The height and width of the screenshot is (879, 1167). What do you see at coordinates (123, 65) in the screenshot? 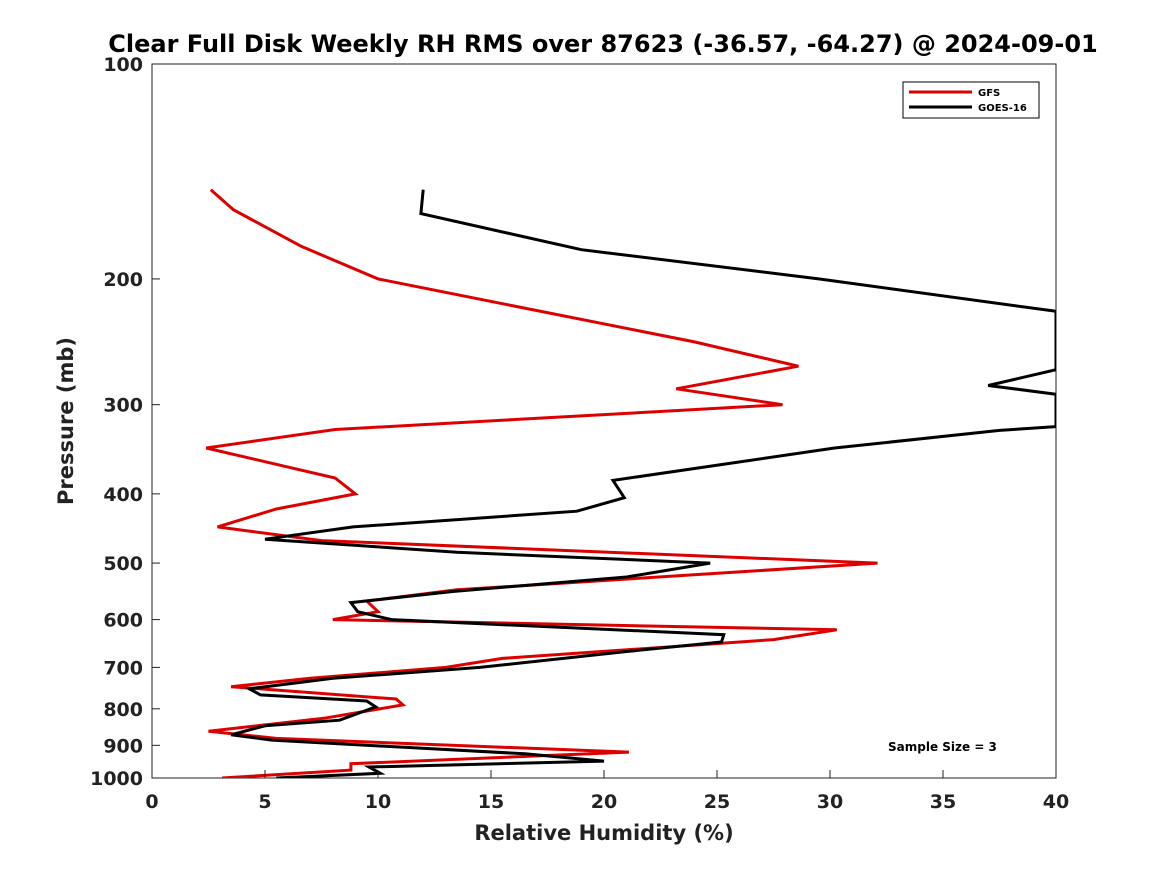
I see `y-tick-label: 100` at bounding box center [123, 65].